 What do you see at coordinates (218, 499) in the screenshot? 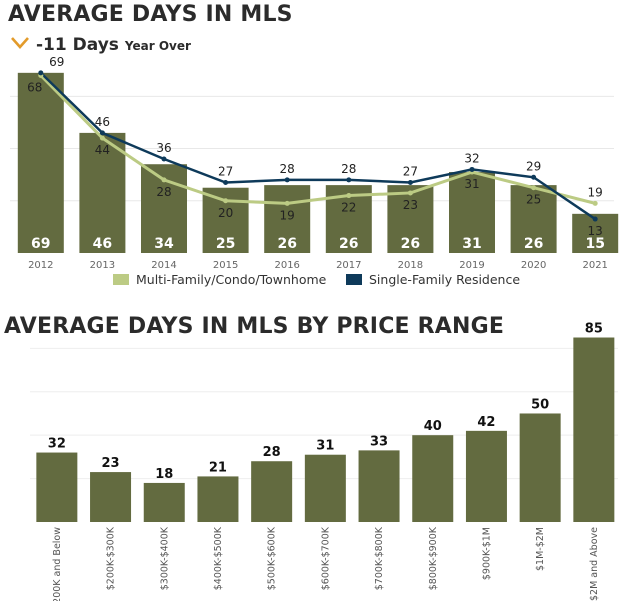
I see `bar-$400K-$500K` at bounding box center [218, 499].